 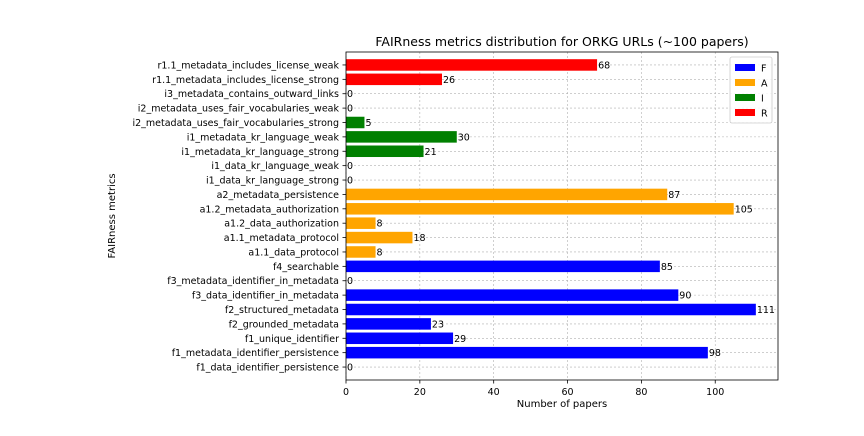 I want to click on y-tick-label: r1.1_metadata_includes_license_weak, so click(x=248, y=65).